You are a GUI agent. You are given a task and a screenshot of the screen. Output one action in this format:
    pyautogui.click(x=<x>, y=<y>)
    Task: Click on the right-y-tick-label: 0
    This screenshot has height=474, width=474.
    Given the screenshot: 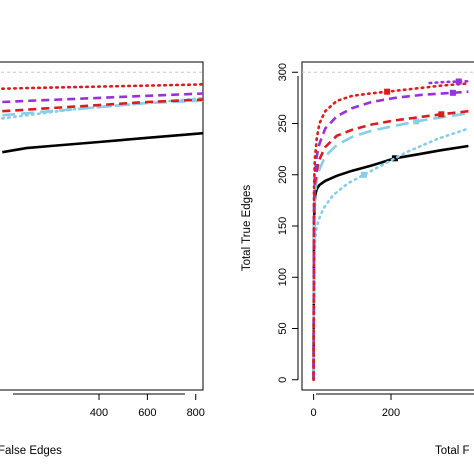 What is the action you would take?
    pyautogui.click(x=283, y=380)
    